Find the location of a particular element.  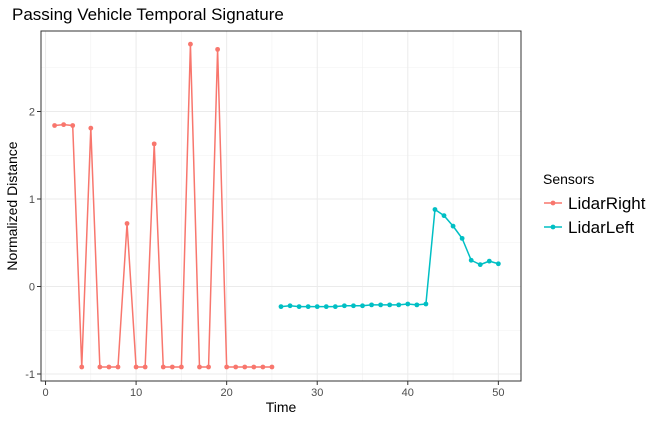

y-tick-label: 1 is located at coordinates (32, 200).